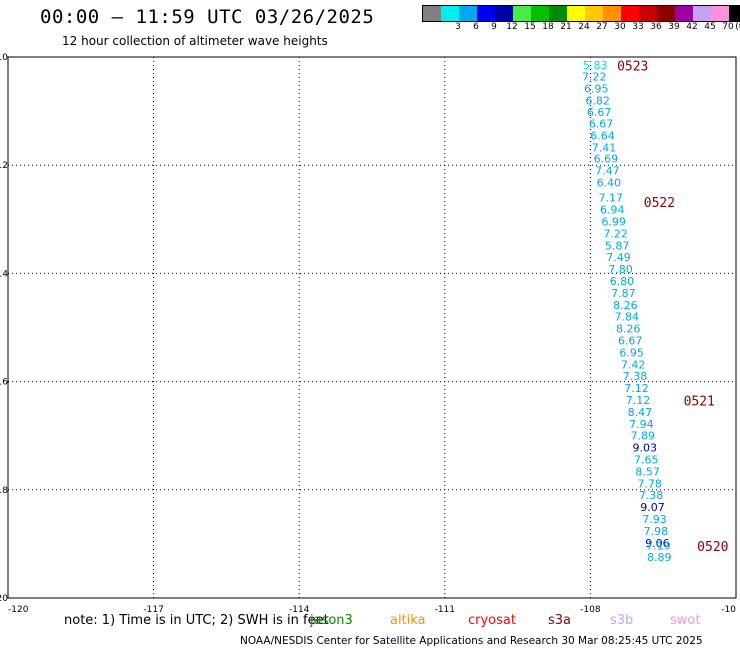 This screenshot has height=650, width=740. Describe the element at coordinates (728, 610) in the screenshot. I see `longitude-tick-label: -10` at that location.